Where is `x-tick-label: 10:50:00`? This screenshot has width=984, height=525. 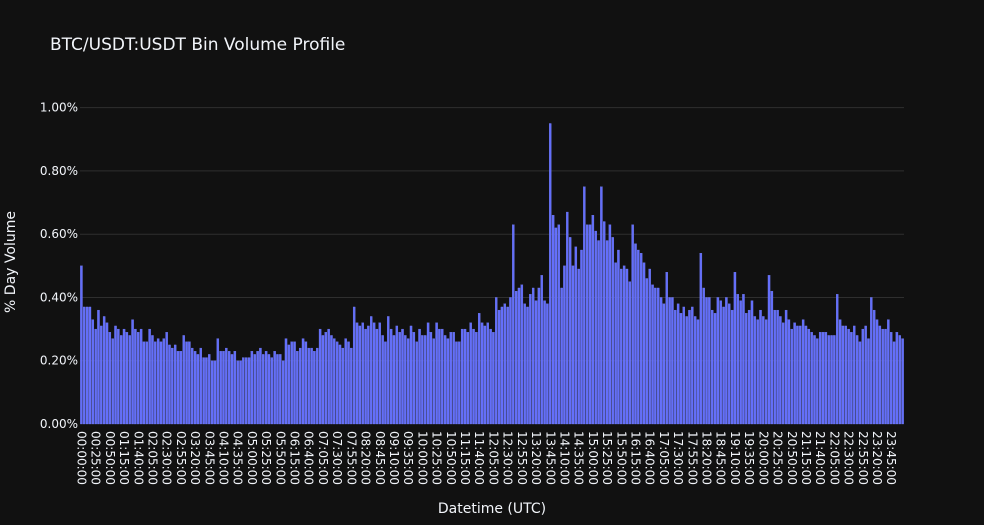
x-tick-label: 10:50:00 is located at coordinates (451, 458).